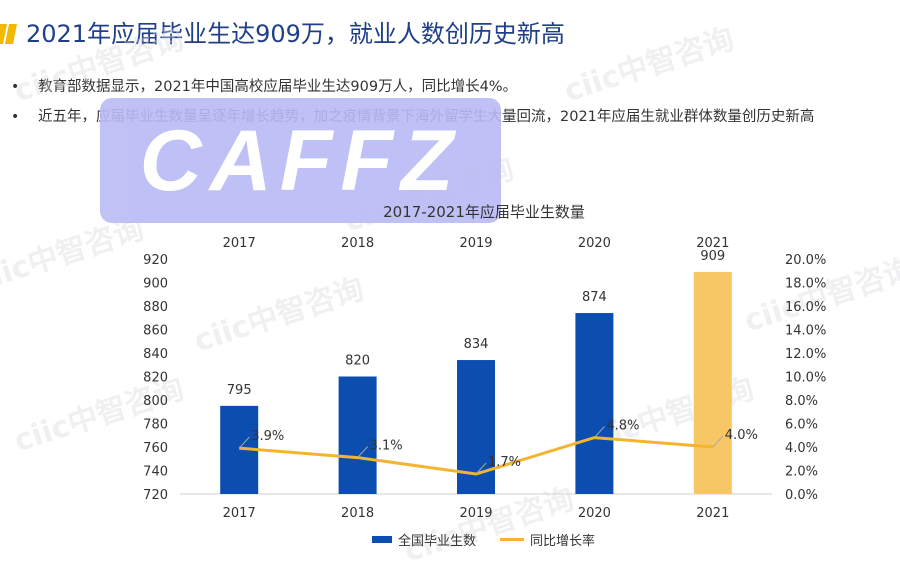 The image size is (900, 577). I want to click on caffz-logo: CAFFZ, so click(300, 160).